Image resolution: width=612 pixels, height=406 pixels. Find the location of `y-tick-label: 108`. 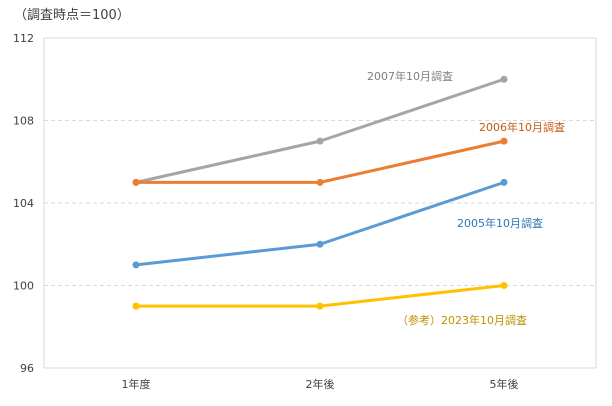

y-tick-label: 108 is located at coordinates (23, 121).